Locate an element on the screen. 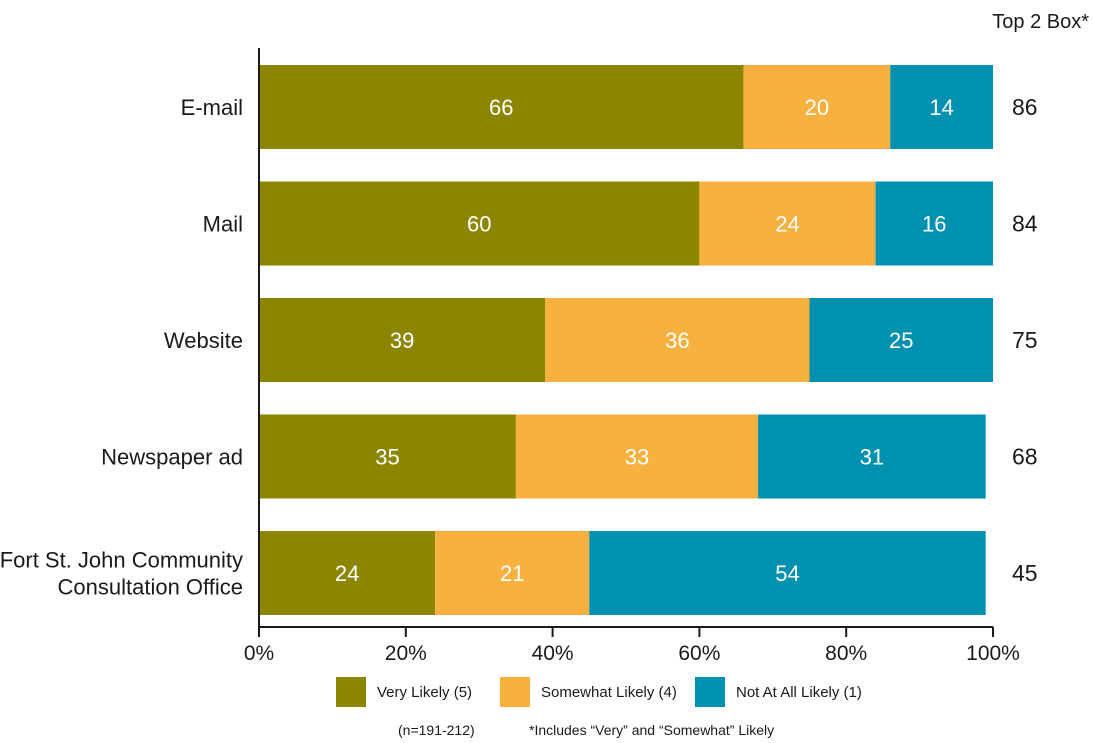 Image resolution: width=1093 pixels, height=743 pixels. top2-value: 84 is located at coordinates (1025, 224).